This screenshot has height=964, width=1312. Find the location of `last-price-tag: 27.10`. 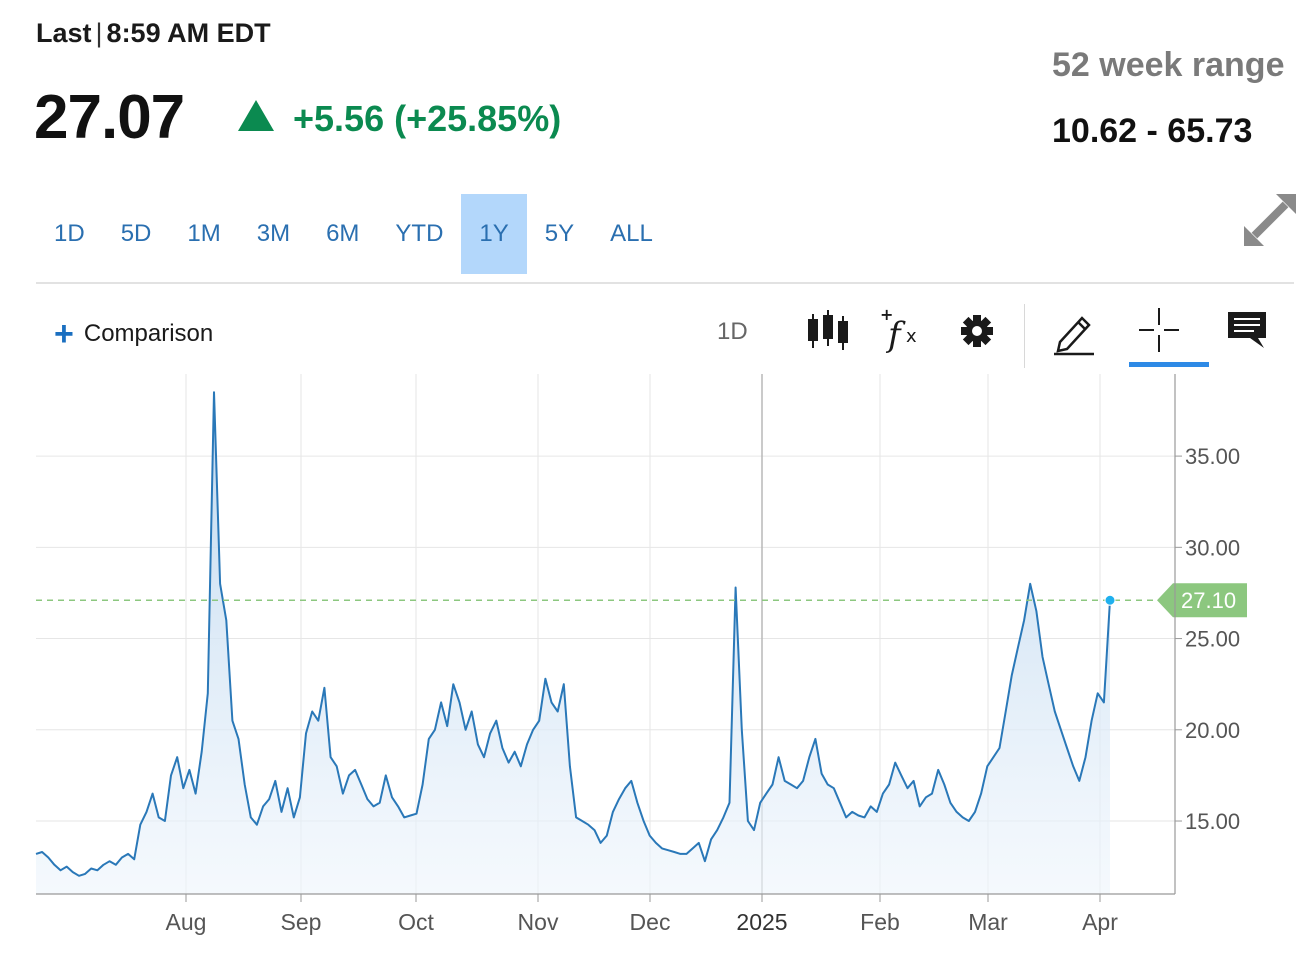

last-price-tag: 27.10 is located at coordinates (1202, 600).